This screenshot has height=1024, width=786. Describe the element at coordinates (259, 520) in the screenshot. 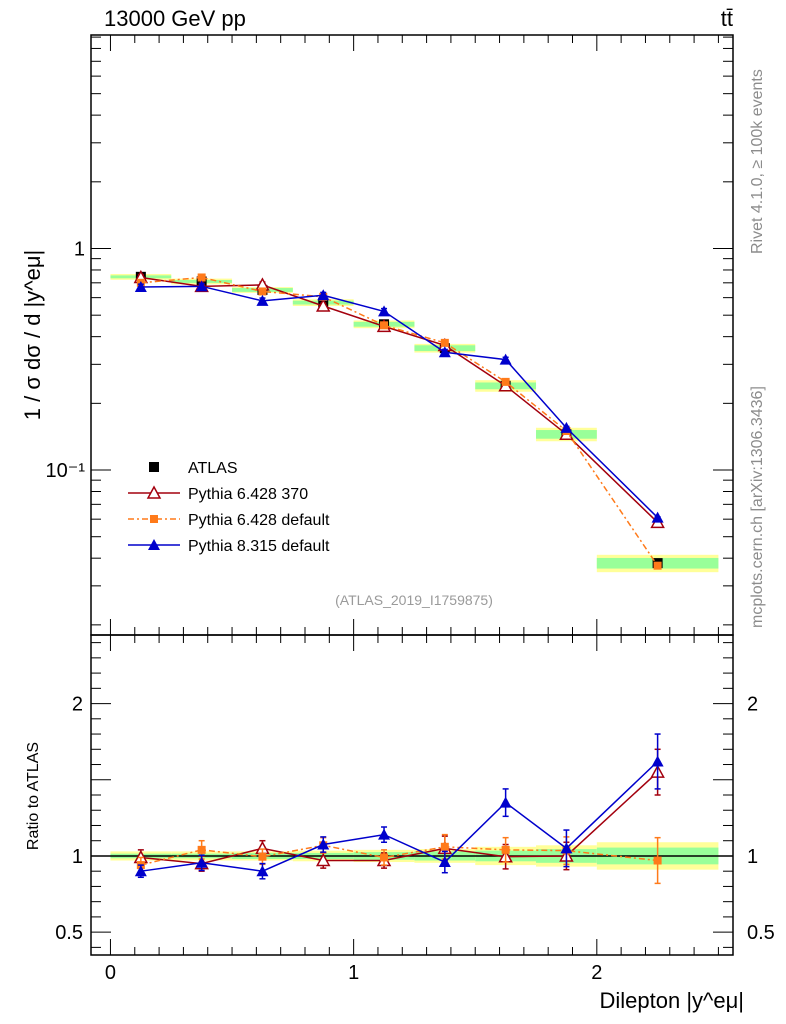

I see `legend-label: Pythia 6.428 default` at that location.